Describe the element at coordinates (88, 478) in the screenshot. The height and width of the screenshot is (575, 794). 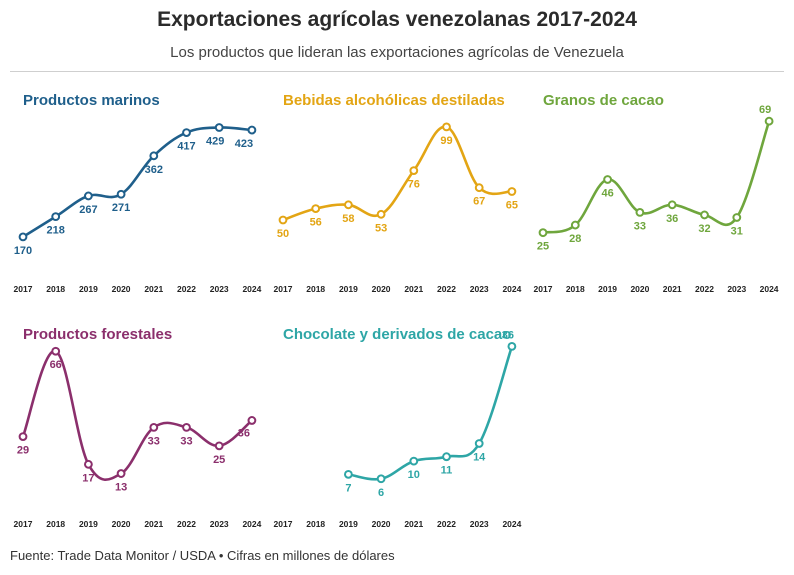
I see `data-label: 17` at that location.